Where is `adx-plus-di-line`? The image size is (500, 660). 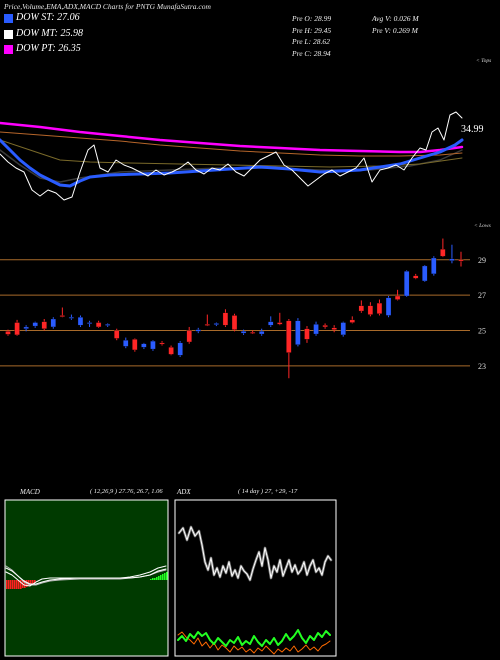
adx-plus-di-line is located at coordinates (254, 638).